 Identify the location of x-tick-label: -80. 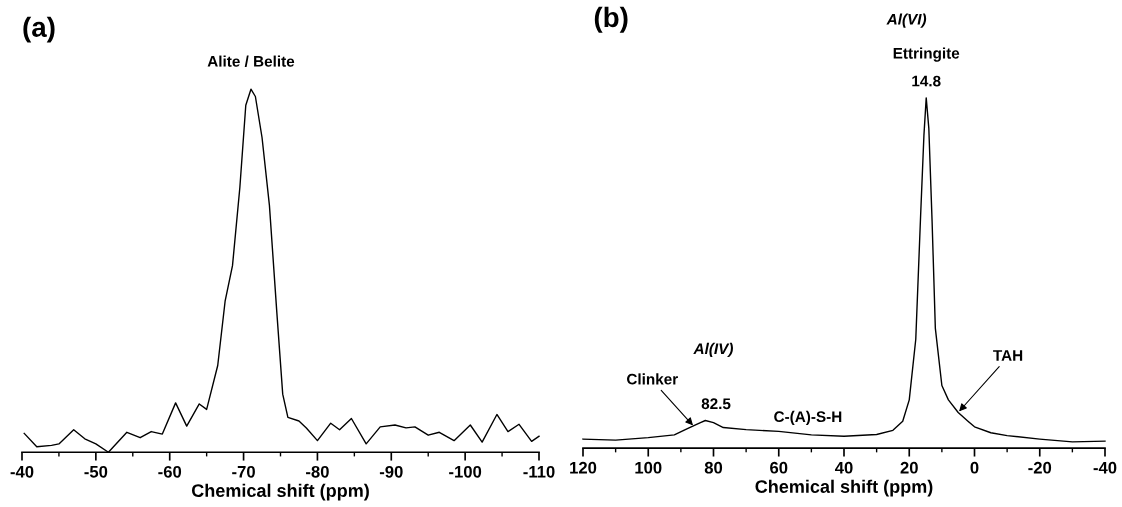
(317, 471).